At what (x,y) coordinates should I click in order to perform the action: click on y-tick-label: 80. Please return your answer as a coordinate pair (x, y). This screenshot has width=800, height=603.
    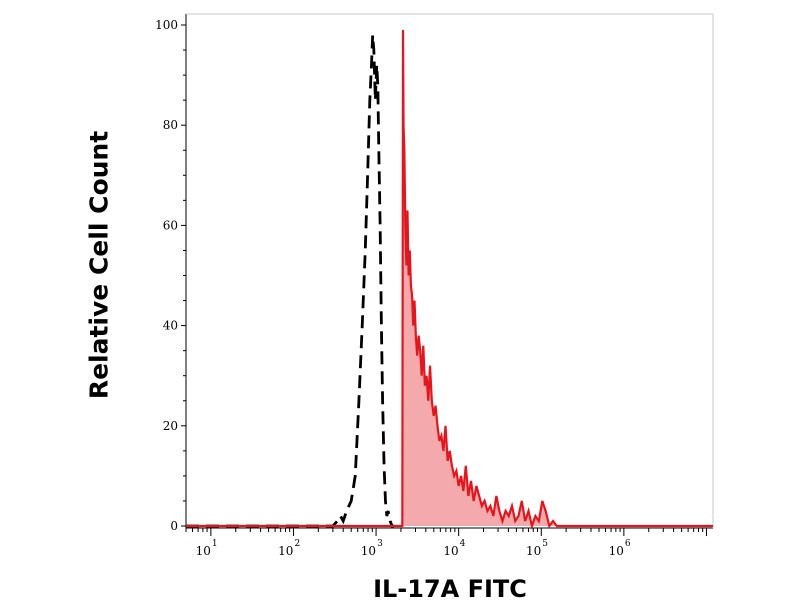
    Looking at the image, I should click on (170, 125).